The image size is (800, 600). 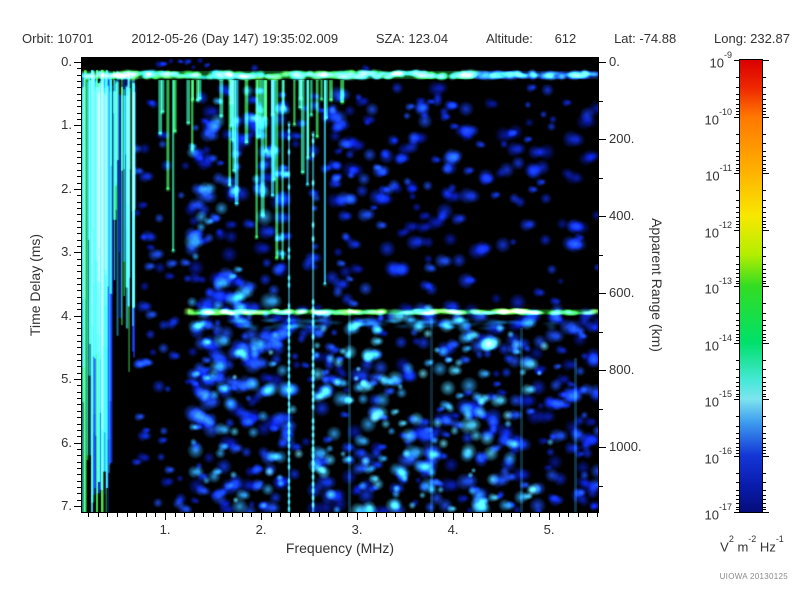 What do you see at coordinates (601, 486) in the screenshot?
I see `y2-minor-tick` at bounding box center [601, 486].